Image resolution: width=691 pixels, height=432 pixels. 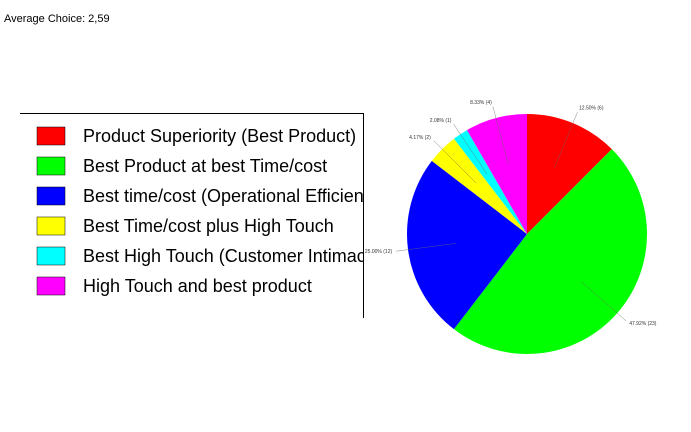 What do you see at coordinates (441, 121) in the screenshot?
I see `slice-label: 2.08% (1)` at bounding box center [441, 121].